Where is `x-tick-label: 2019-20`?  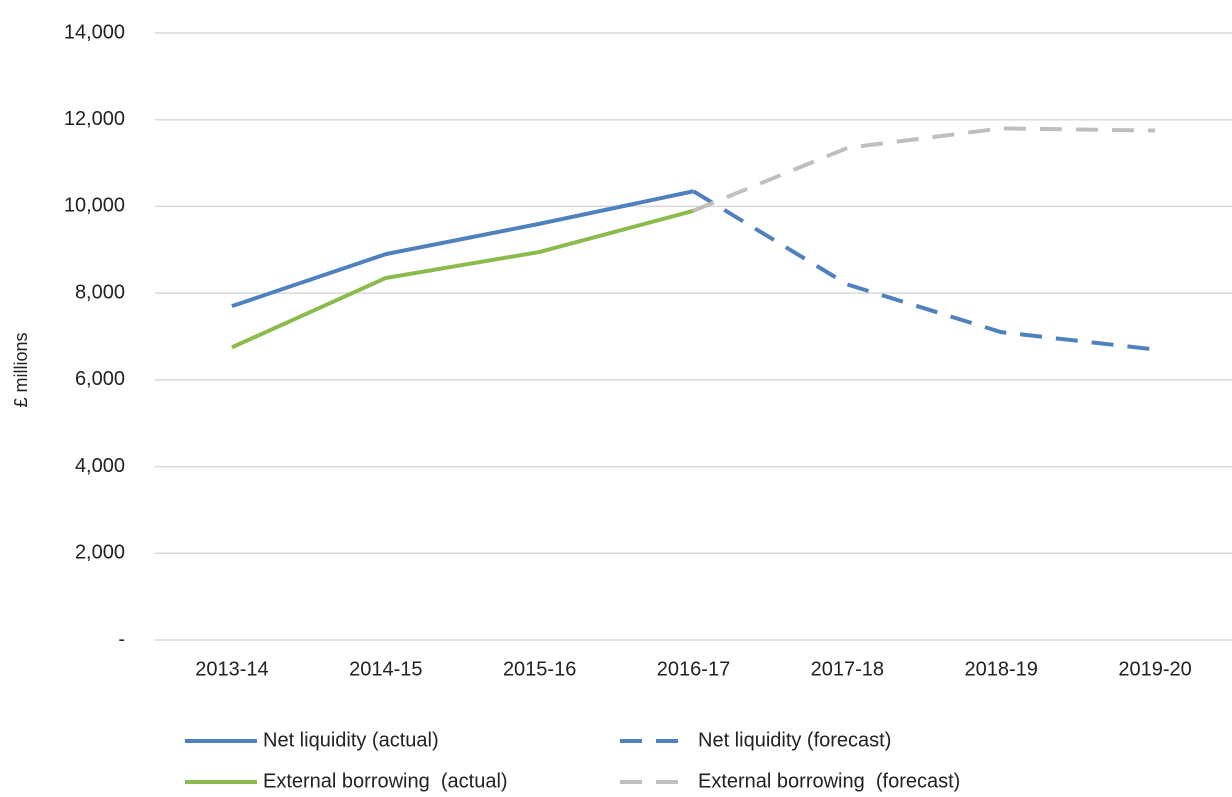 x-tick-label: 2019-20 is located at coordinates (1154, 669).